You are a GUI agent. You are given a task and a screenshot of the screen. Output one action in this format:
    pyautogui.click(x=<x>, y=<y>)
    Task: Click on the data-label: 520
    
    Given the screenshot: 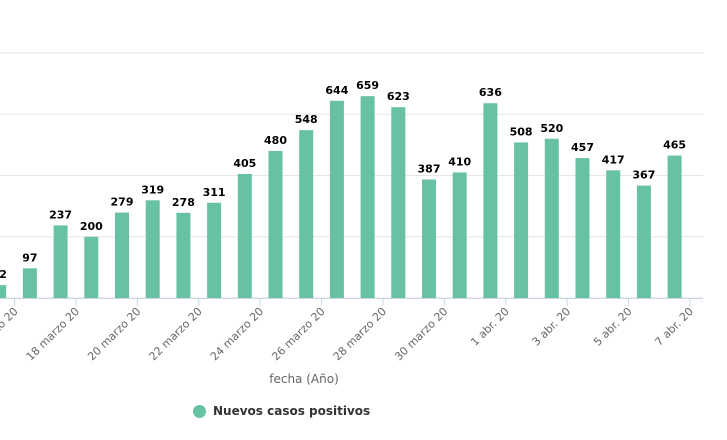 What is the action you would take?
    pyautogui.click(x=551, y=128)
    